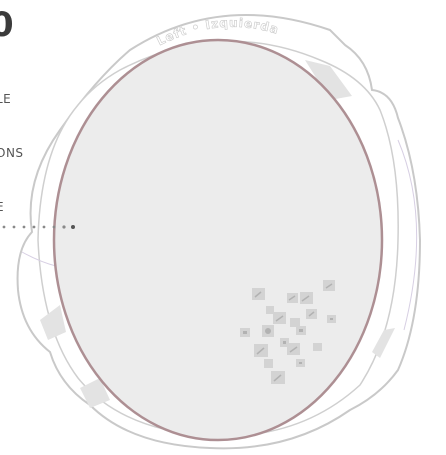 The image size is (446, 455). Describe the element at coordinates (12, 144) in the screenshot. I see `collection-caption: LE ONS E` at that location.